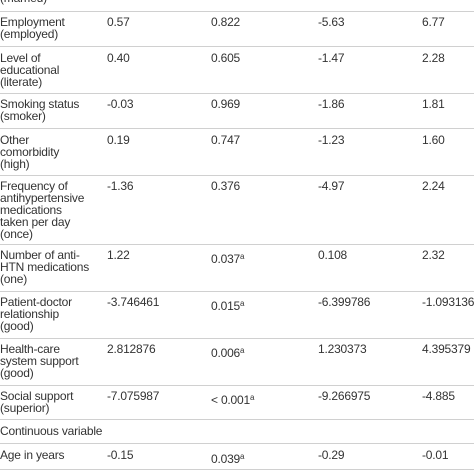 The image size is (474, 474). I want to click on cell-value: 0.969, so click(225, 104).